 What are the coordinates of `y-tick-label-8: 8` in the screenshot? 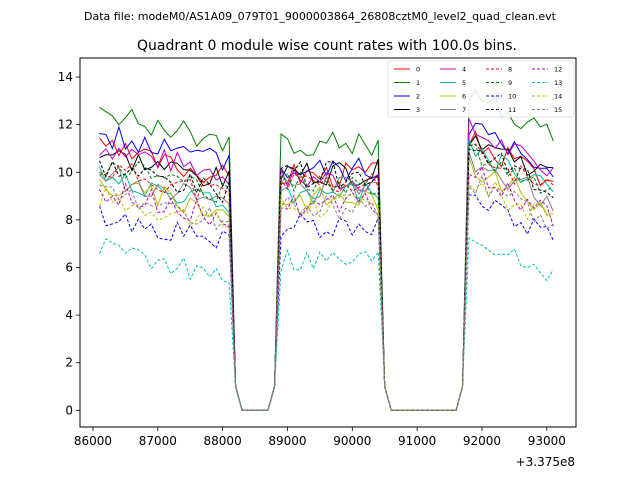 It's located at (69, 220).